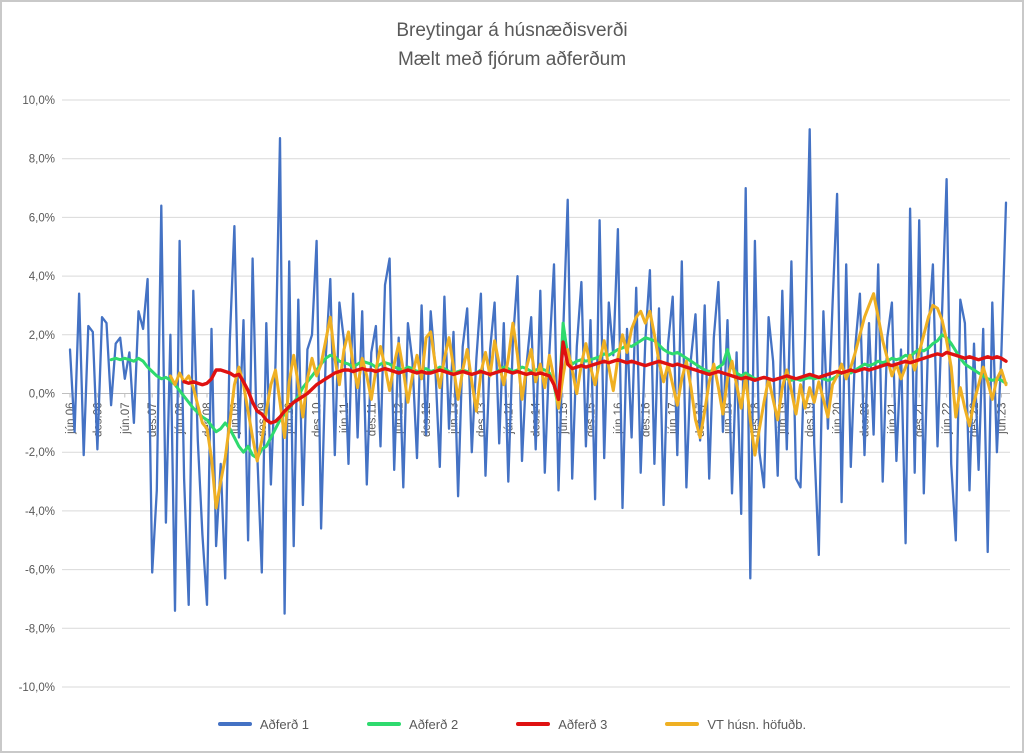 This screenshot has height=753, width=1024. I want to click on svg-text: -8,0%, so click(40, 629).